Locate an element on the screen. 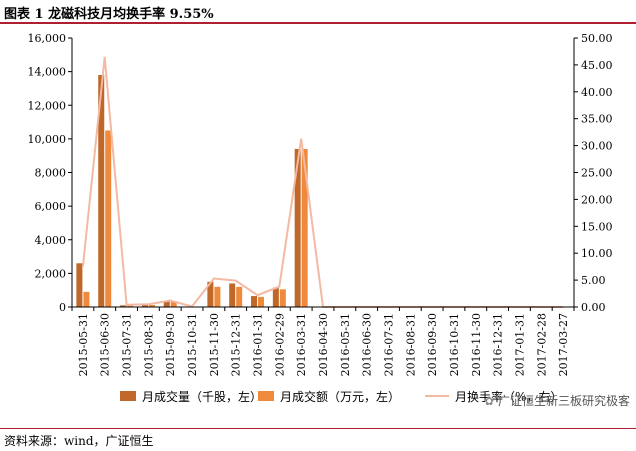  footer-rule is located at coordinates (318, 428).